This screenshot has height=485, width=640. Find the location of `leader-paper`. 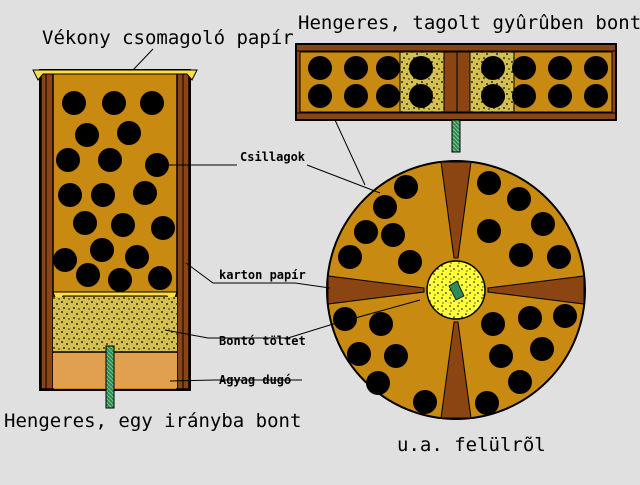

leader-paper is located at coordinates (143, 59).